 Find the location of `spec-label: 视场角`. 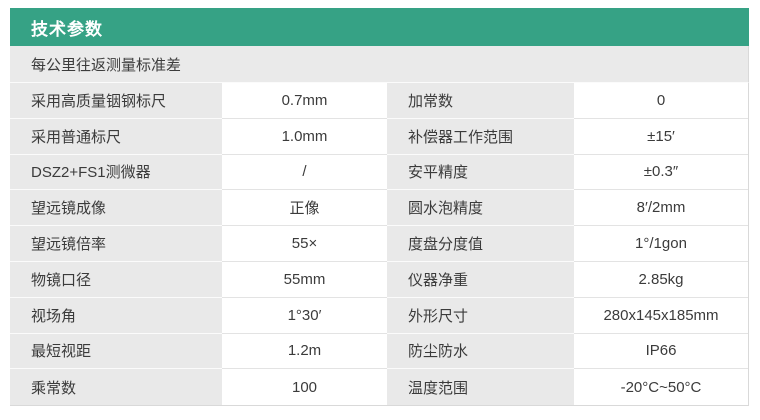

spec-label: 视场角 is located at coordinates (116, 315).